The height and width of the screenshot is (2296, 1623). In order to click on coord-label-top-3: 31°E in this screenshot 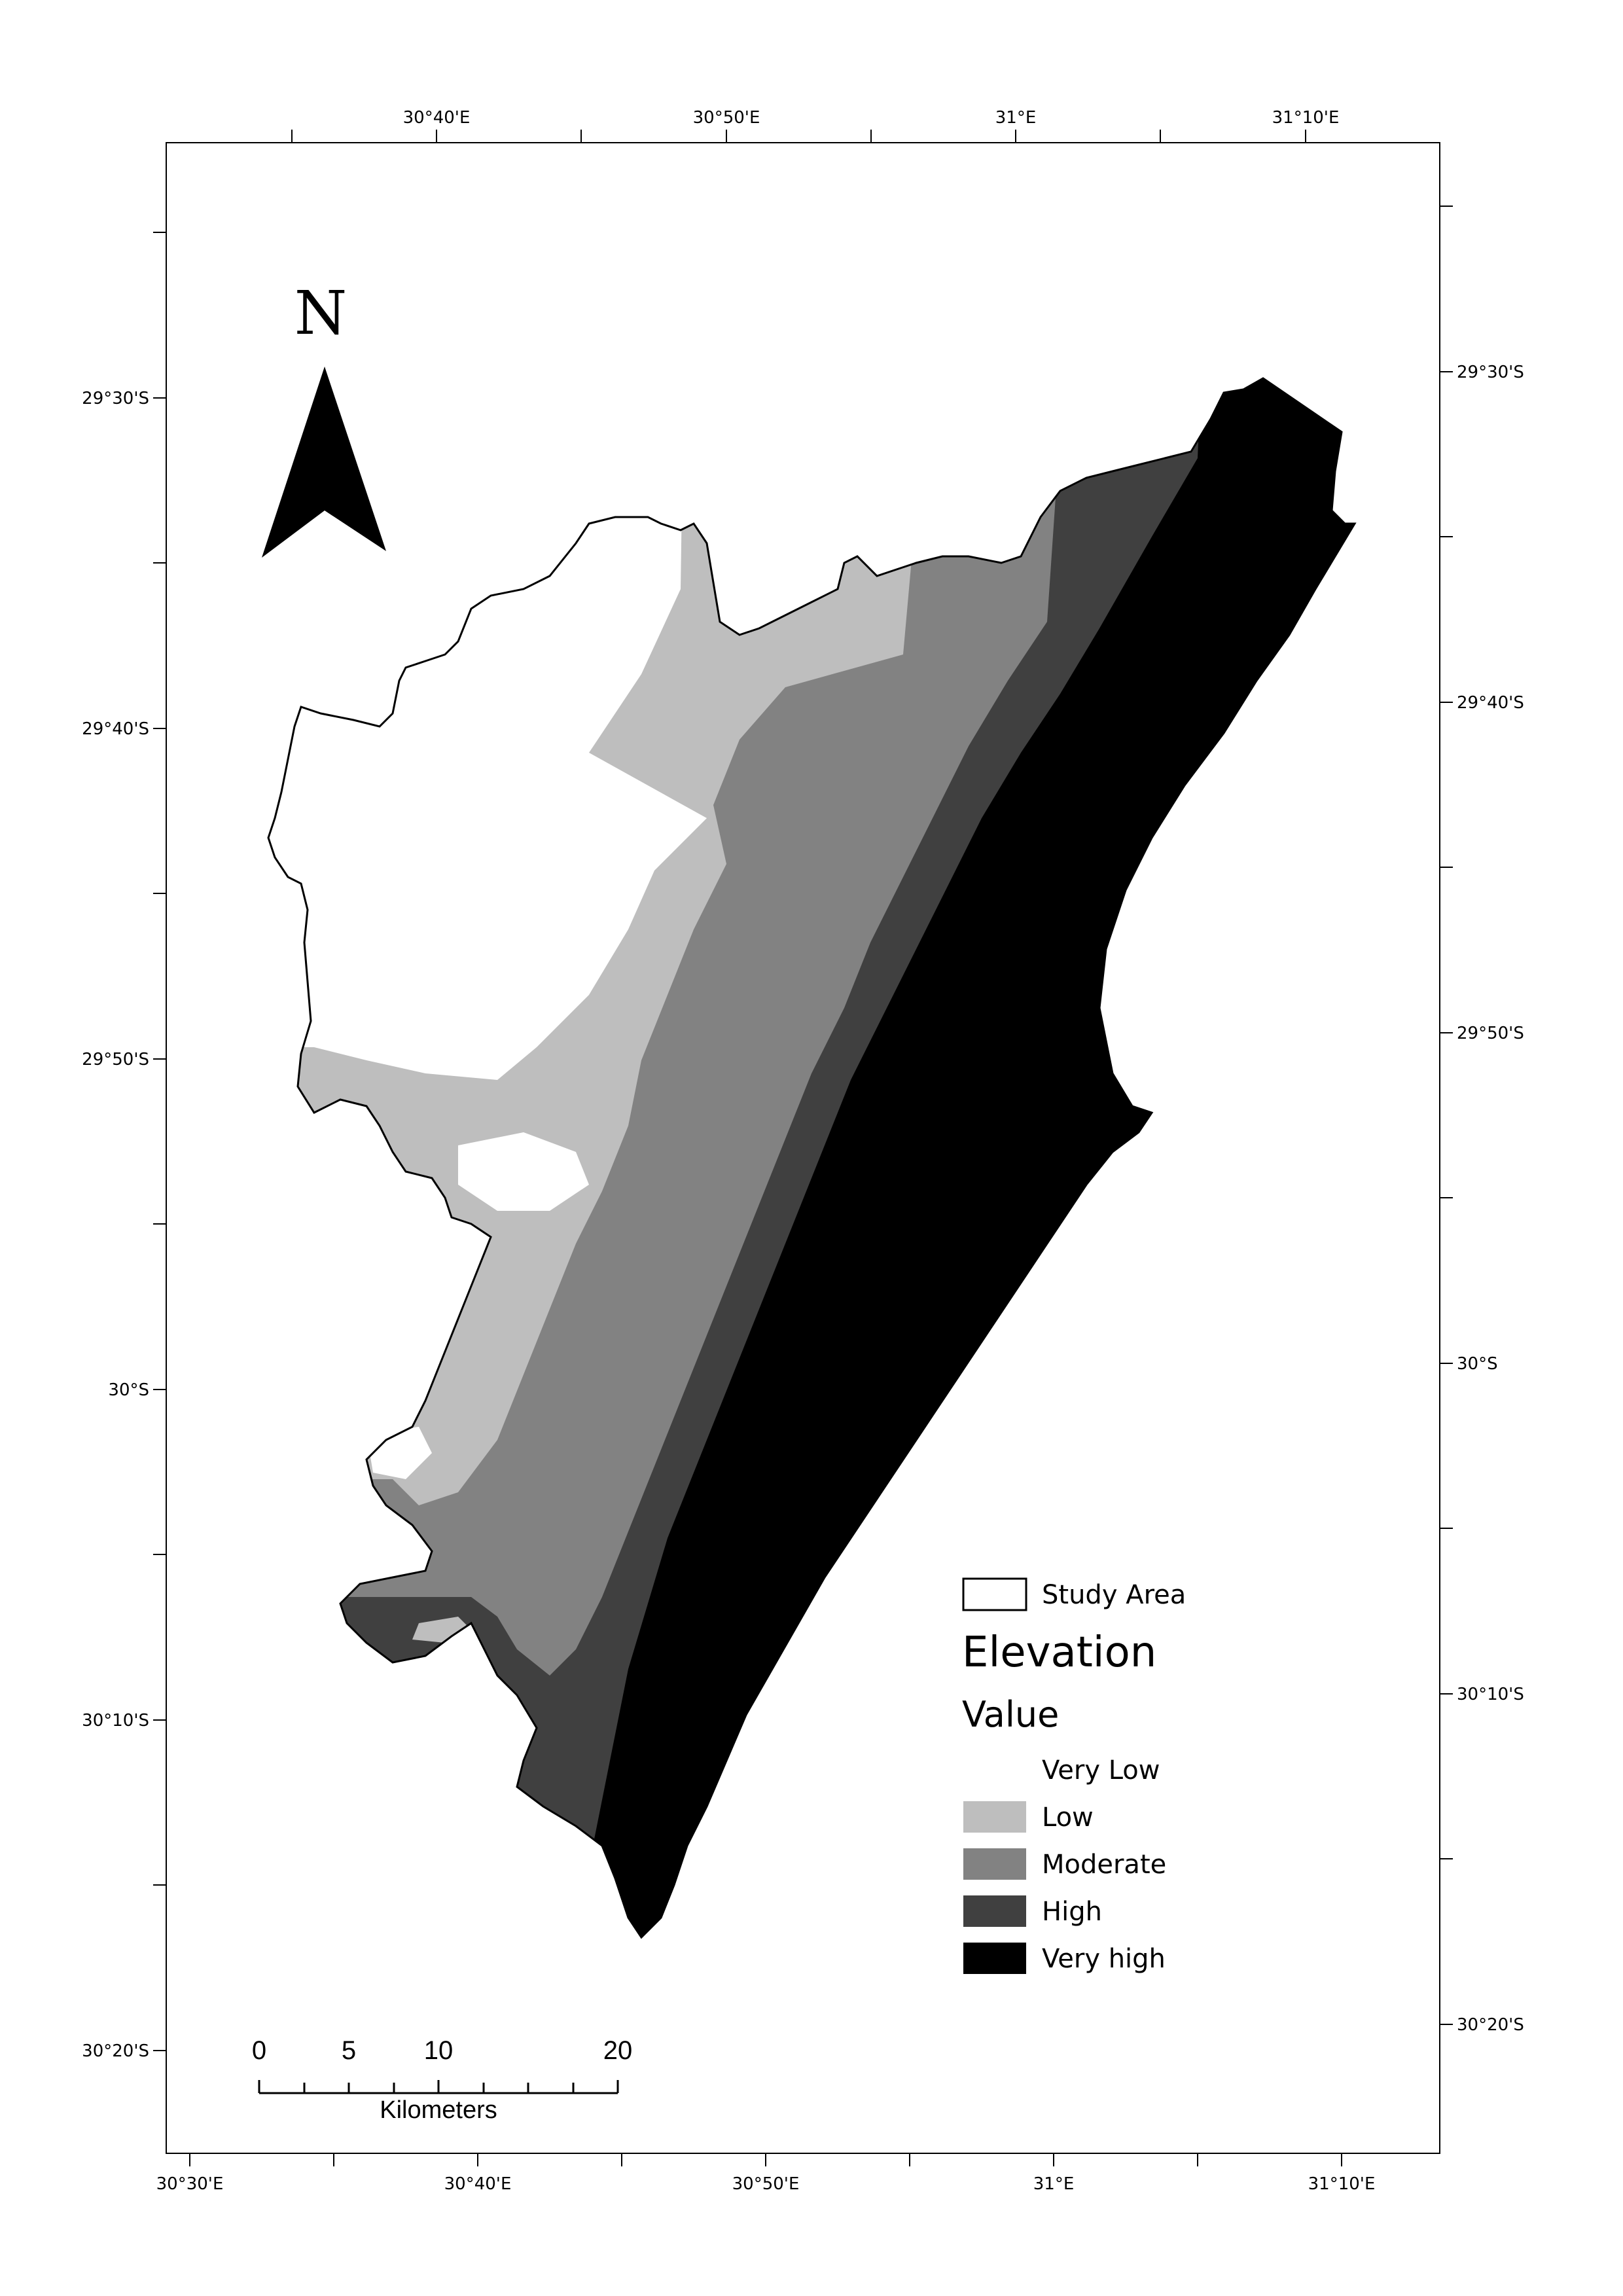, I will do `click(1016, 118)`.